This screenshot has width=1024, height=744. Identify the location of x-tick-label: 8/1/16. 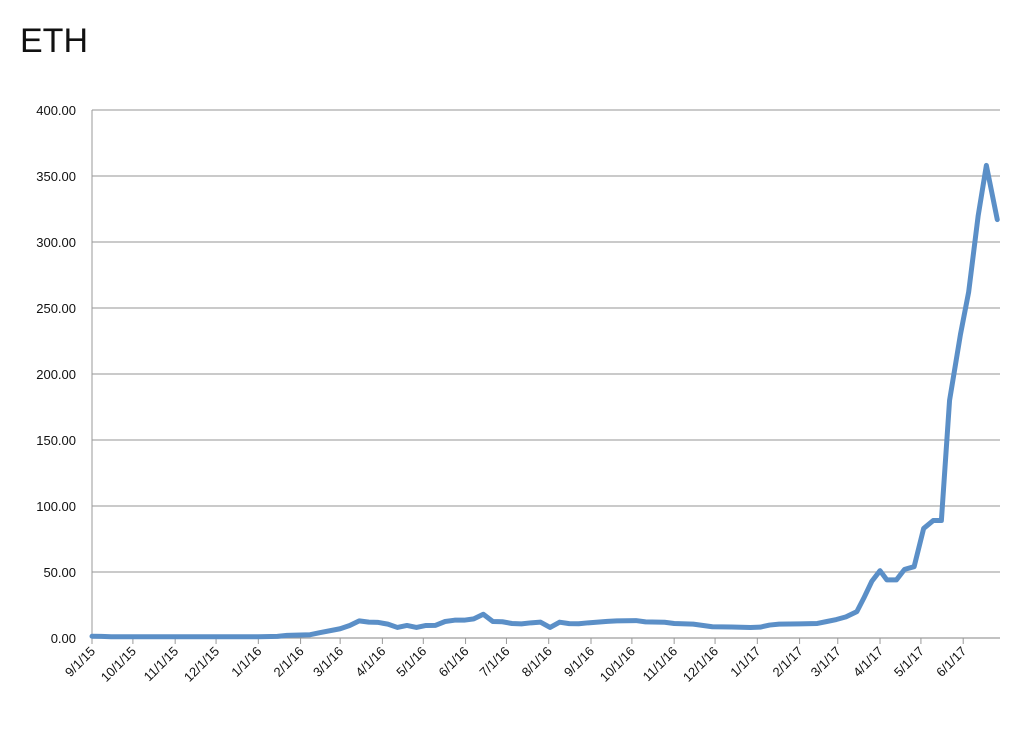
(537, 662).